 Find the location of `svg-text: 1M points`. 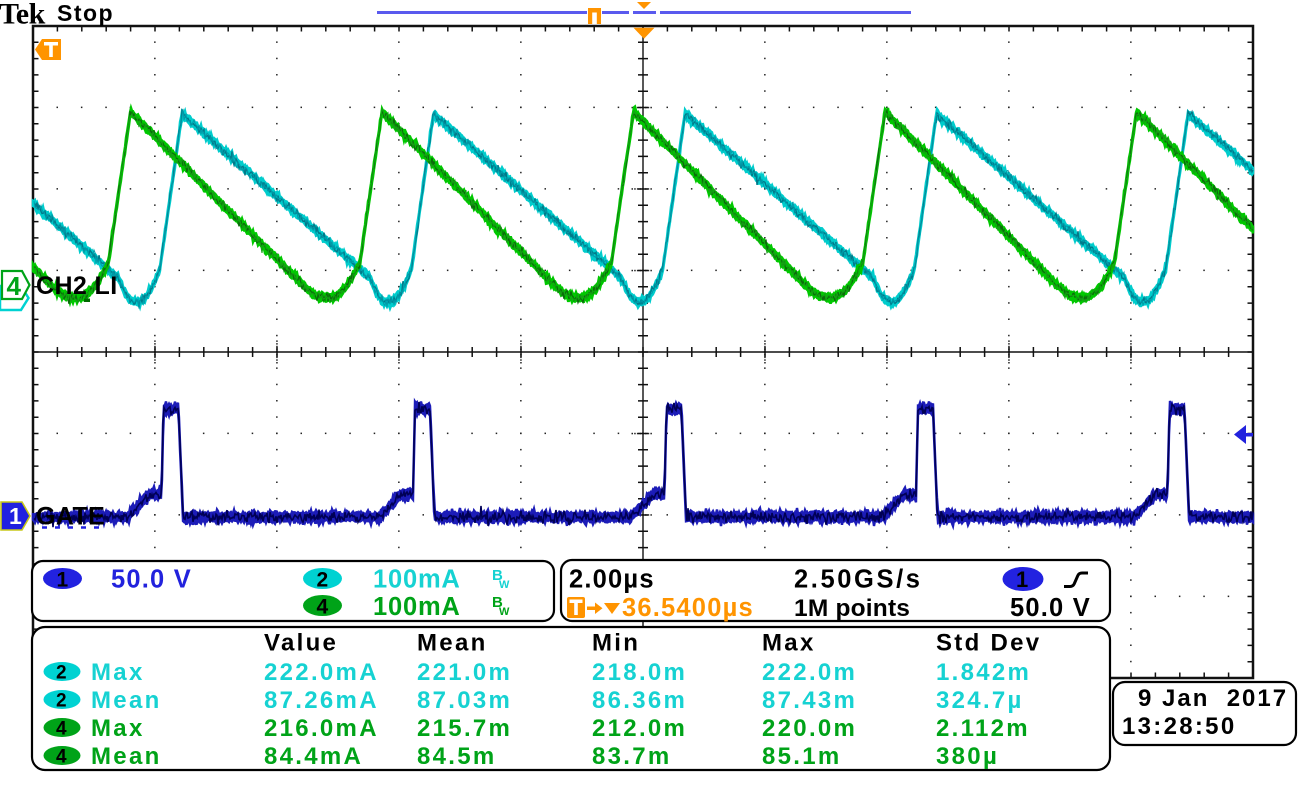

svg-text: 1M points is located at coordinates (852, 608).